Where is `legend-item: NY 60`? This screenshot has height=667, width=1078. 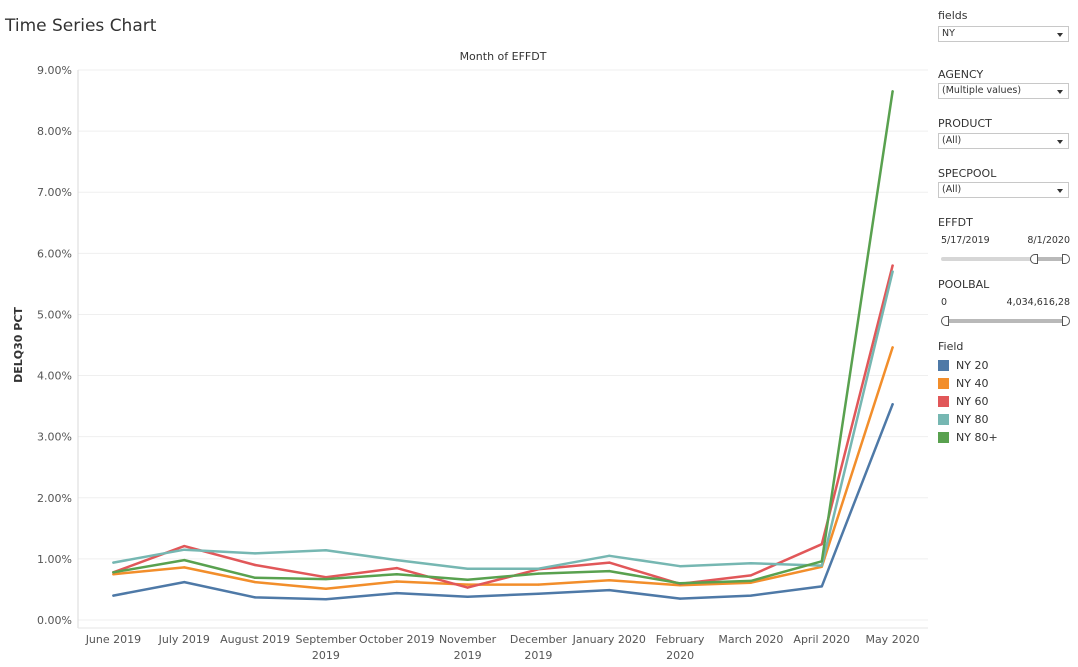
legend-item: NY 60 is located at coordinates (963, 401).